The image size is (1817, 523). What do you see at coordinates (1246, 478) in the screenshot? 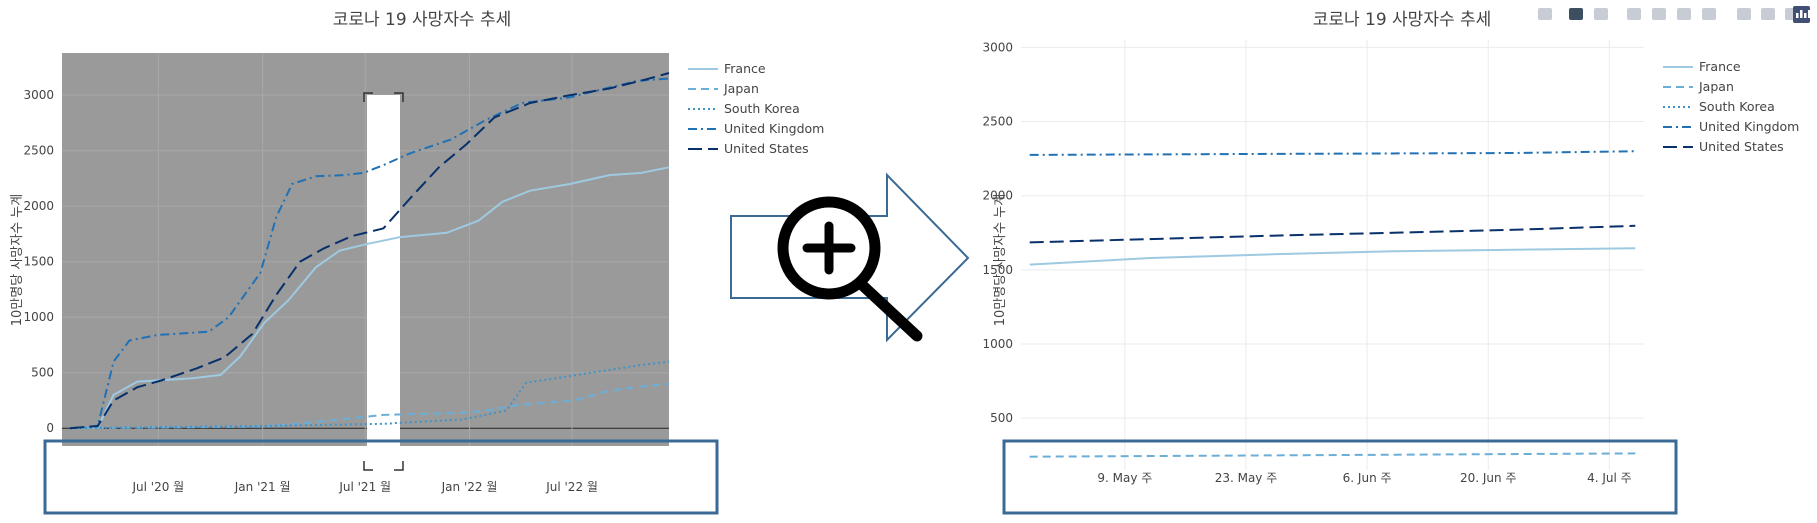
I see `x-tick-label: 23. May 주` at bounding box center [1246, 478].